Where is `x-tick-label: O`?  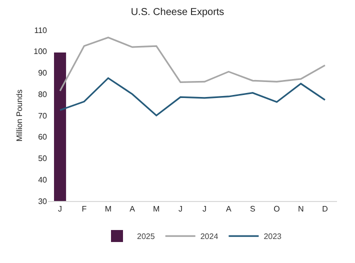
x-tick-label: O is located at coordinates (277, 209).